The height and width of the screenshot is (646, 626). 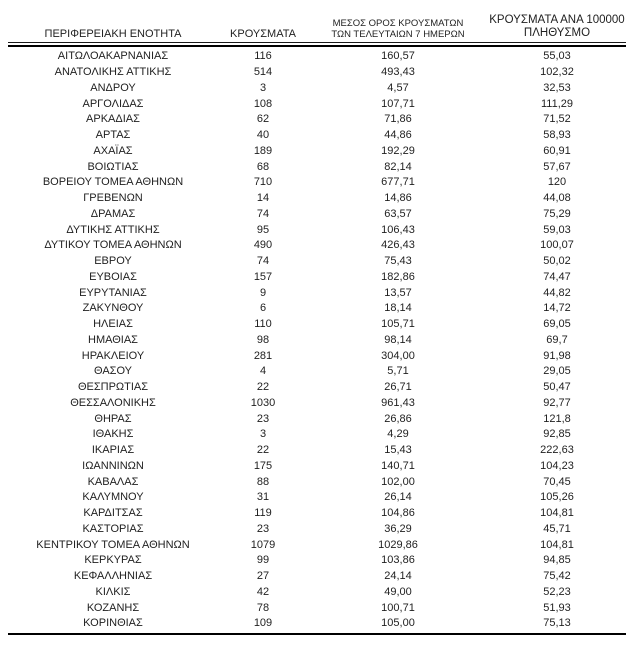 What do you see at coordinates (317, 57) in the screenshot?
I see `table-row: ΑΙΤΩΛΟΑΚΑΡΝΑΝΙΑΣ 116 160,57 55,03` at bounding box center [317, 57].